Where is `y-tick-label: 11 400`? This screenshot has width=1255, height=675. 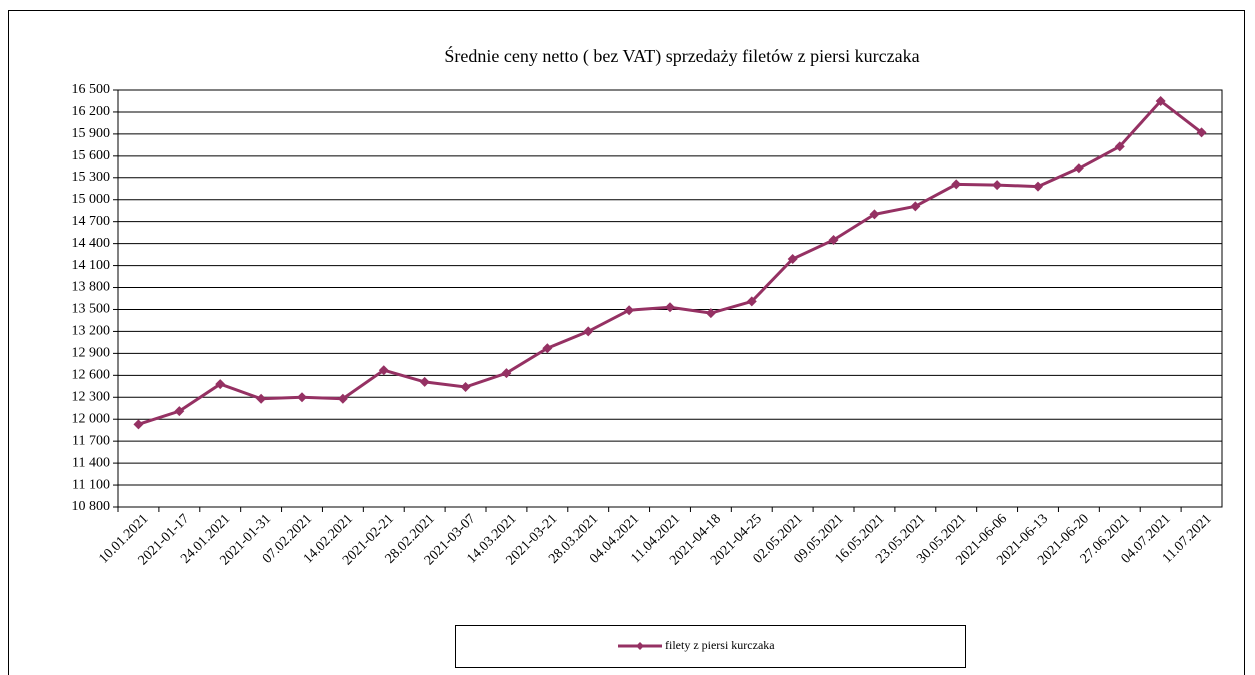
y-tick-label: 11 400 is located at coordinates (91, 462).